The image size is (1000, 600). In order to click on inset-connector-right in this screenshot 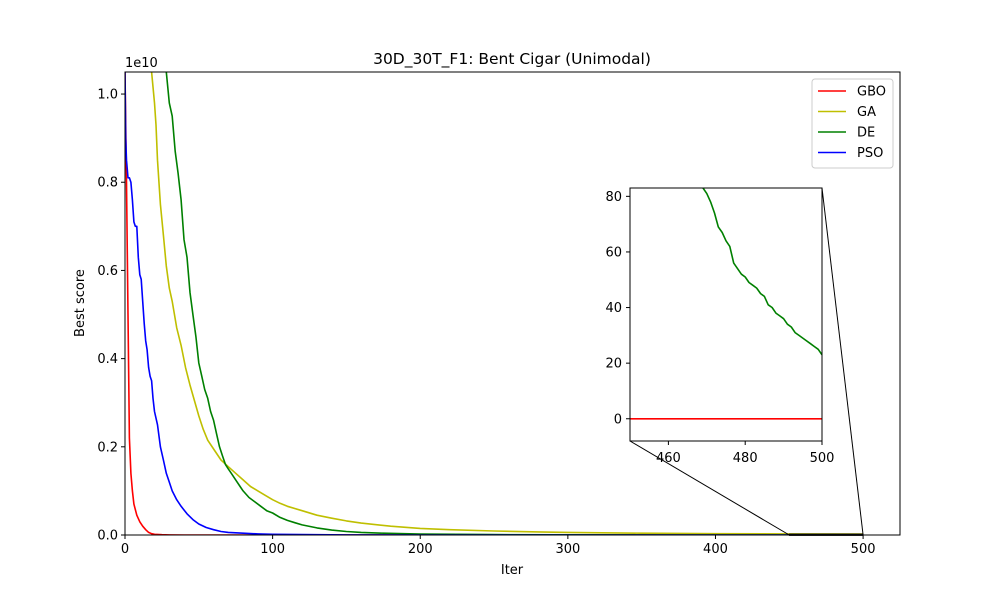, I will do `click(842, 361)`.